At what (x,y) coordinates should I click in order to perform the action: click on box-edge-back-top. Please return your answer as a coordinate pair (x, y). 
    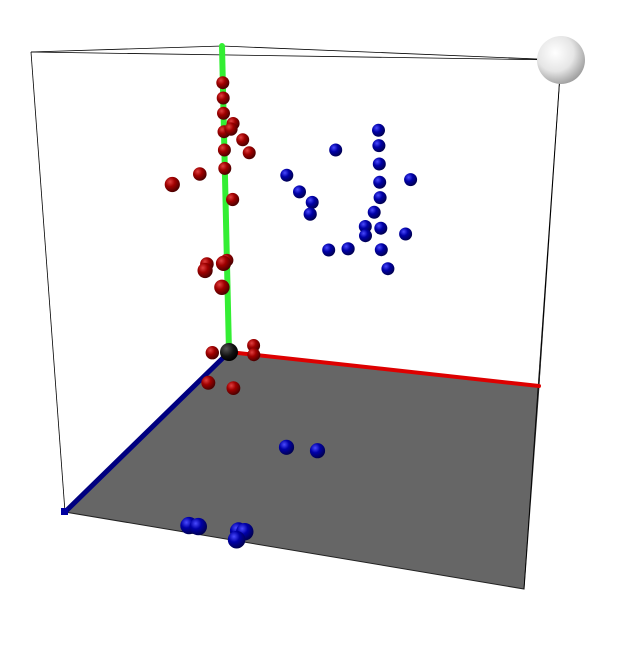
    Looking at the image, I should click on (391, 53).